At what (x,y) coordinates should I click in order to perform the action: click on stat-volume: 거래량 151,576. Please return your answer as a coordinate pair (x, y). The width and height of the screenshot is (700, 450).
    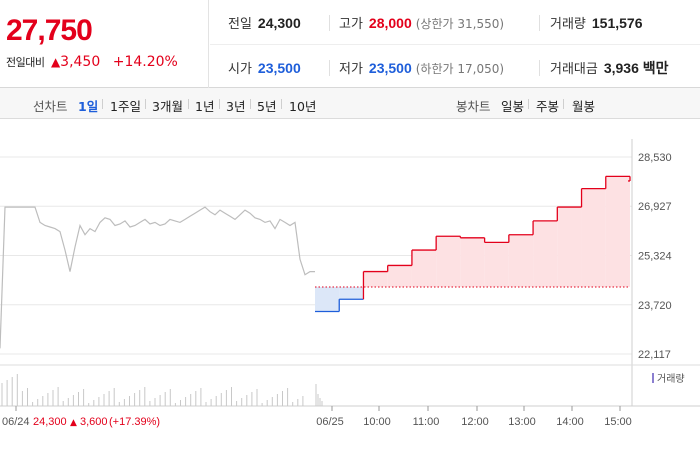
    Looking at the image, I should click on (596, 24).